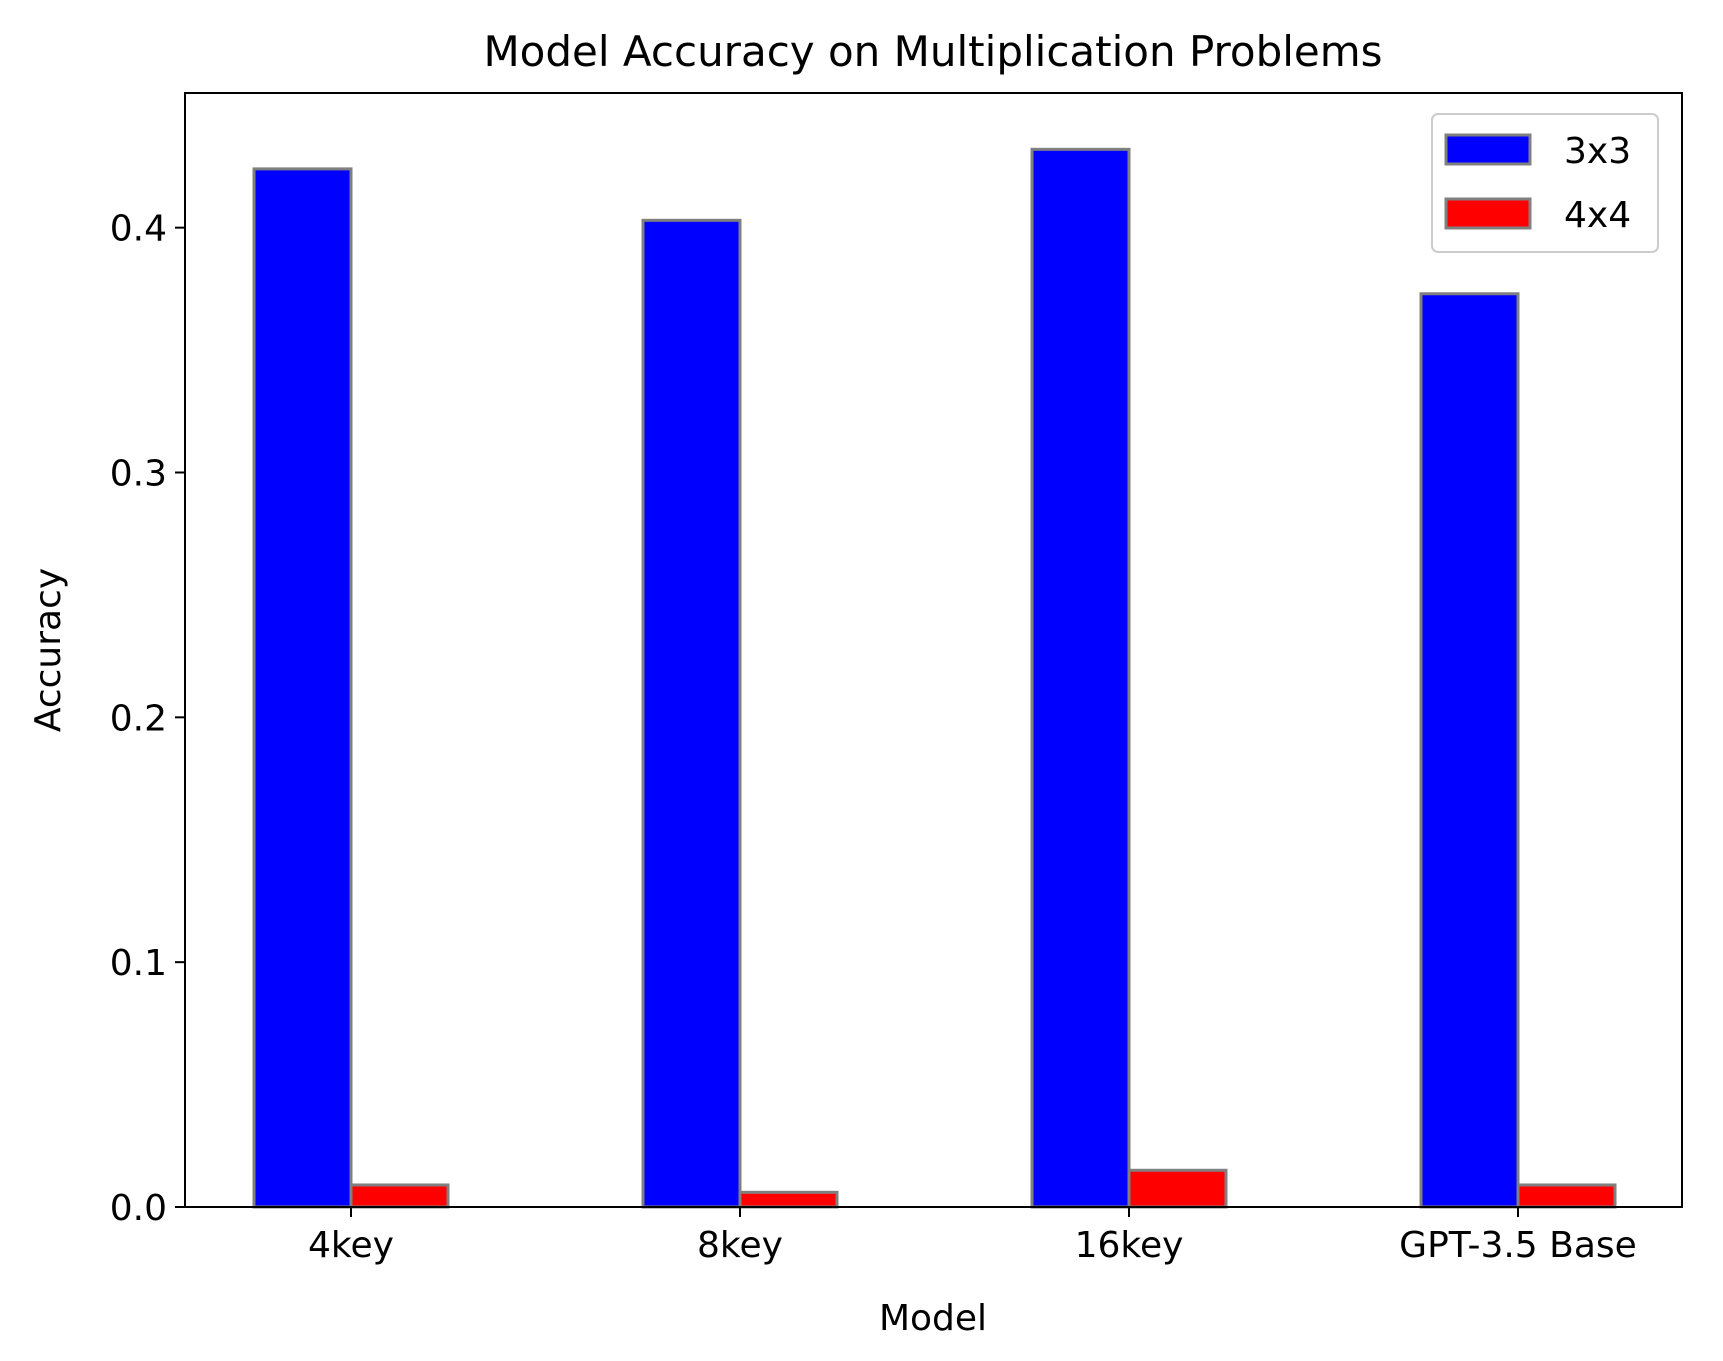 The image size is (1723, 1361). I want to click on legend-swatch-4x4, so click(1488, 213).